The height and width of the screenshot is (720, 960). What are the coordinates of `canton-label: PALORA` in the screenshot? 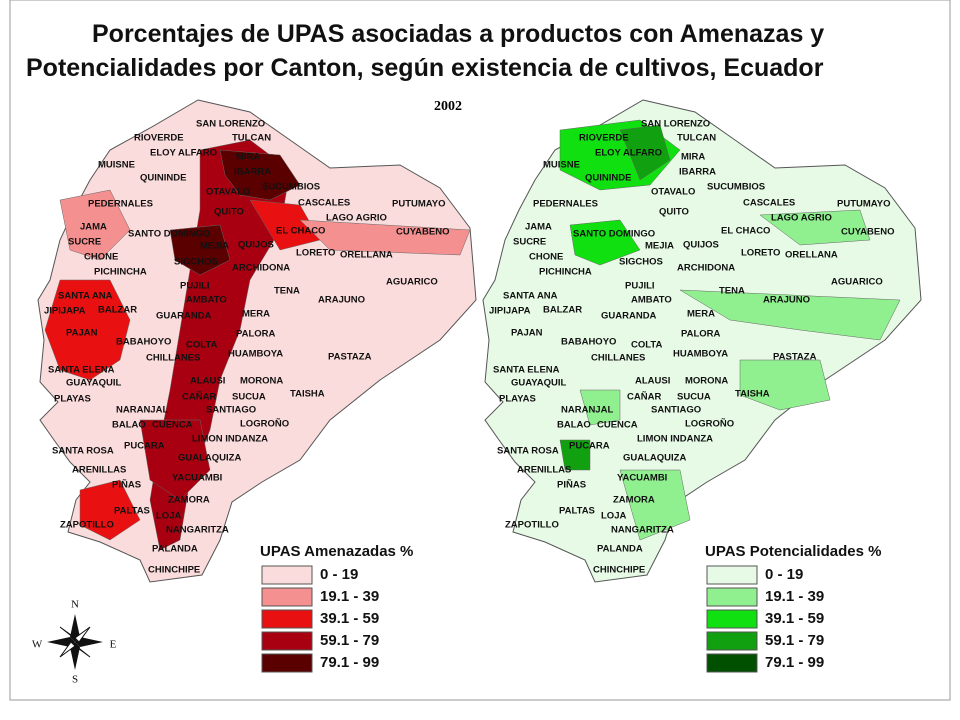 It's located at (256, 334).